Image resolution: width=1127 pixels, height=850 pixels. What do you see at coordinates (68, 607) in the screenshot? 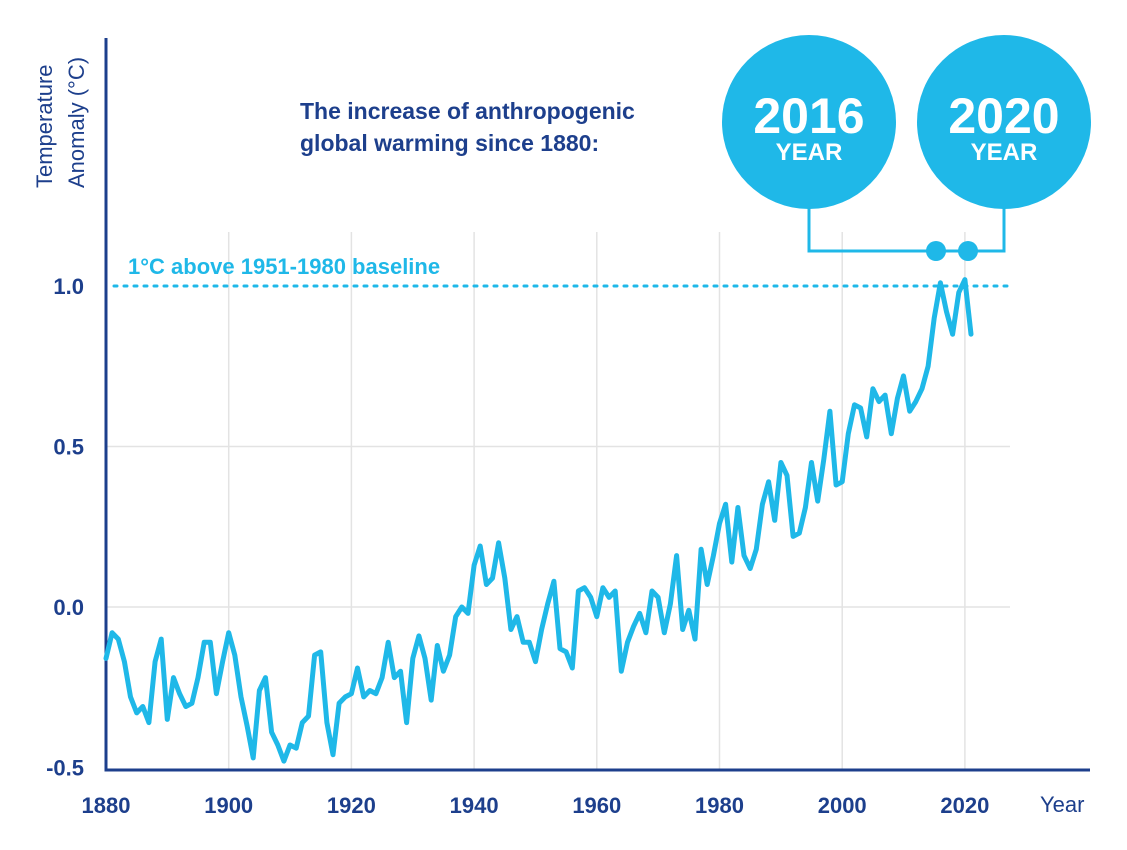
I see `y-tick-label: 0.0` at bounding box center [68, 607].